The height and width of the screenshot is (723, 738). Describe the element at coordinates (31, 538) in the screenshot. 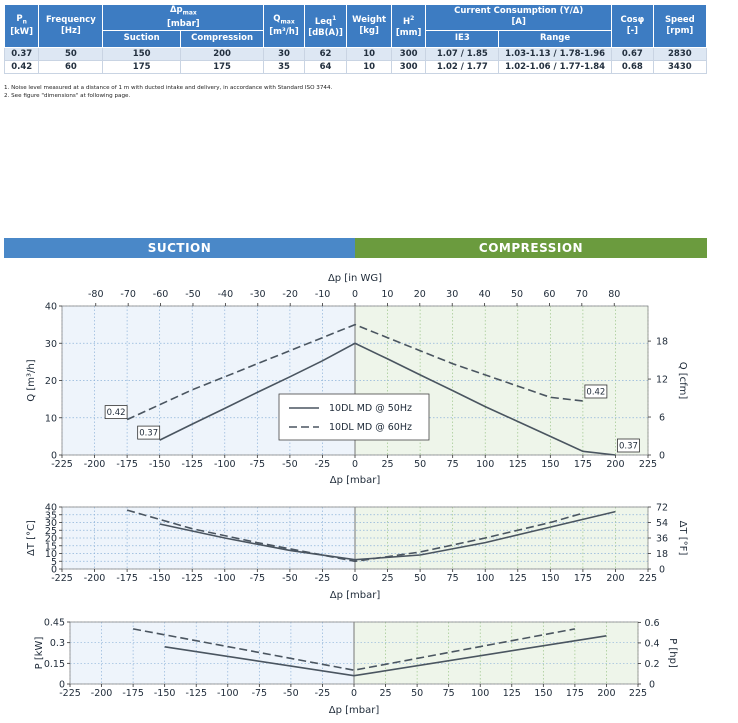

I see `y-axis-label: ΔT [°C]` at that location.